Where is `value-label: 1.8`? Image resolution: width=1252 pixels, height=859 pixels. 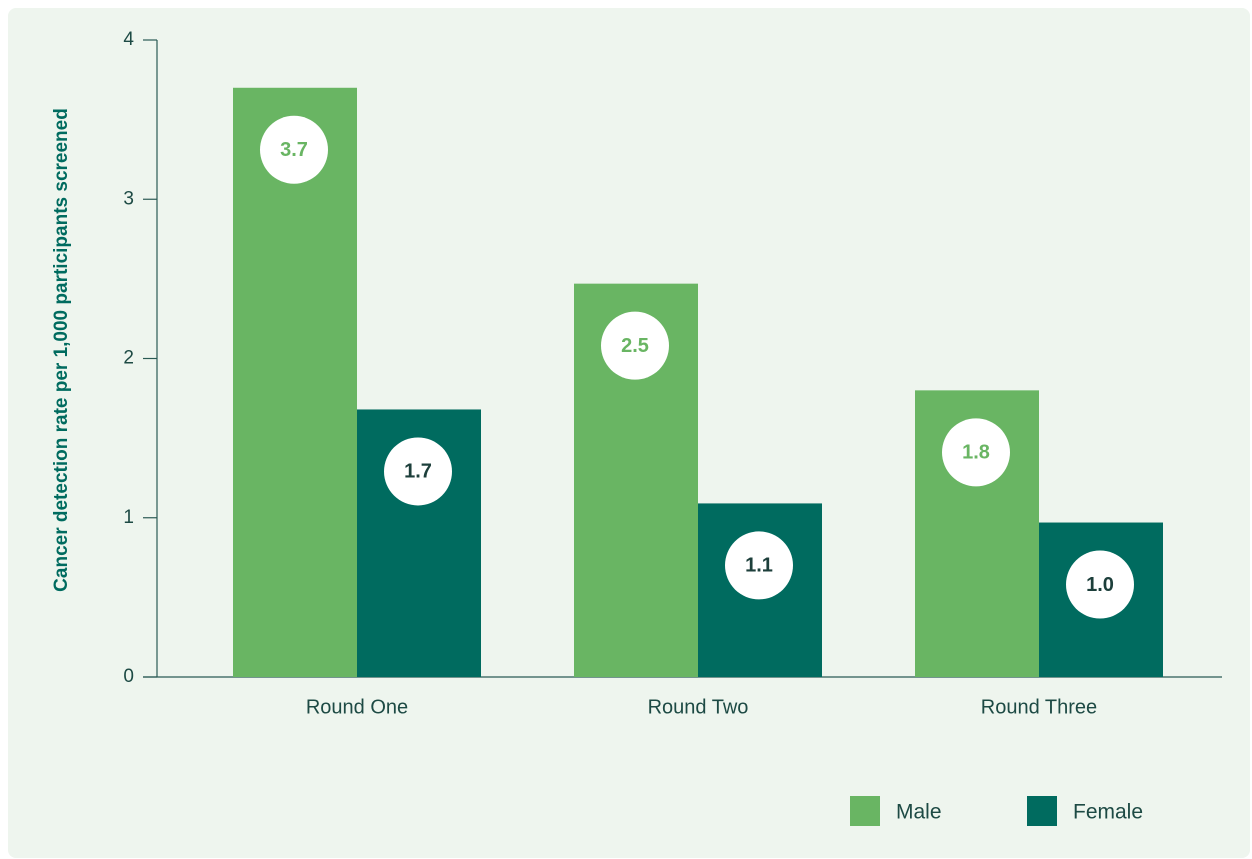 value-label: 1.8 is located at coordinates (976, 453).